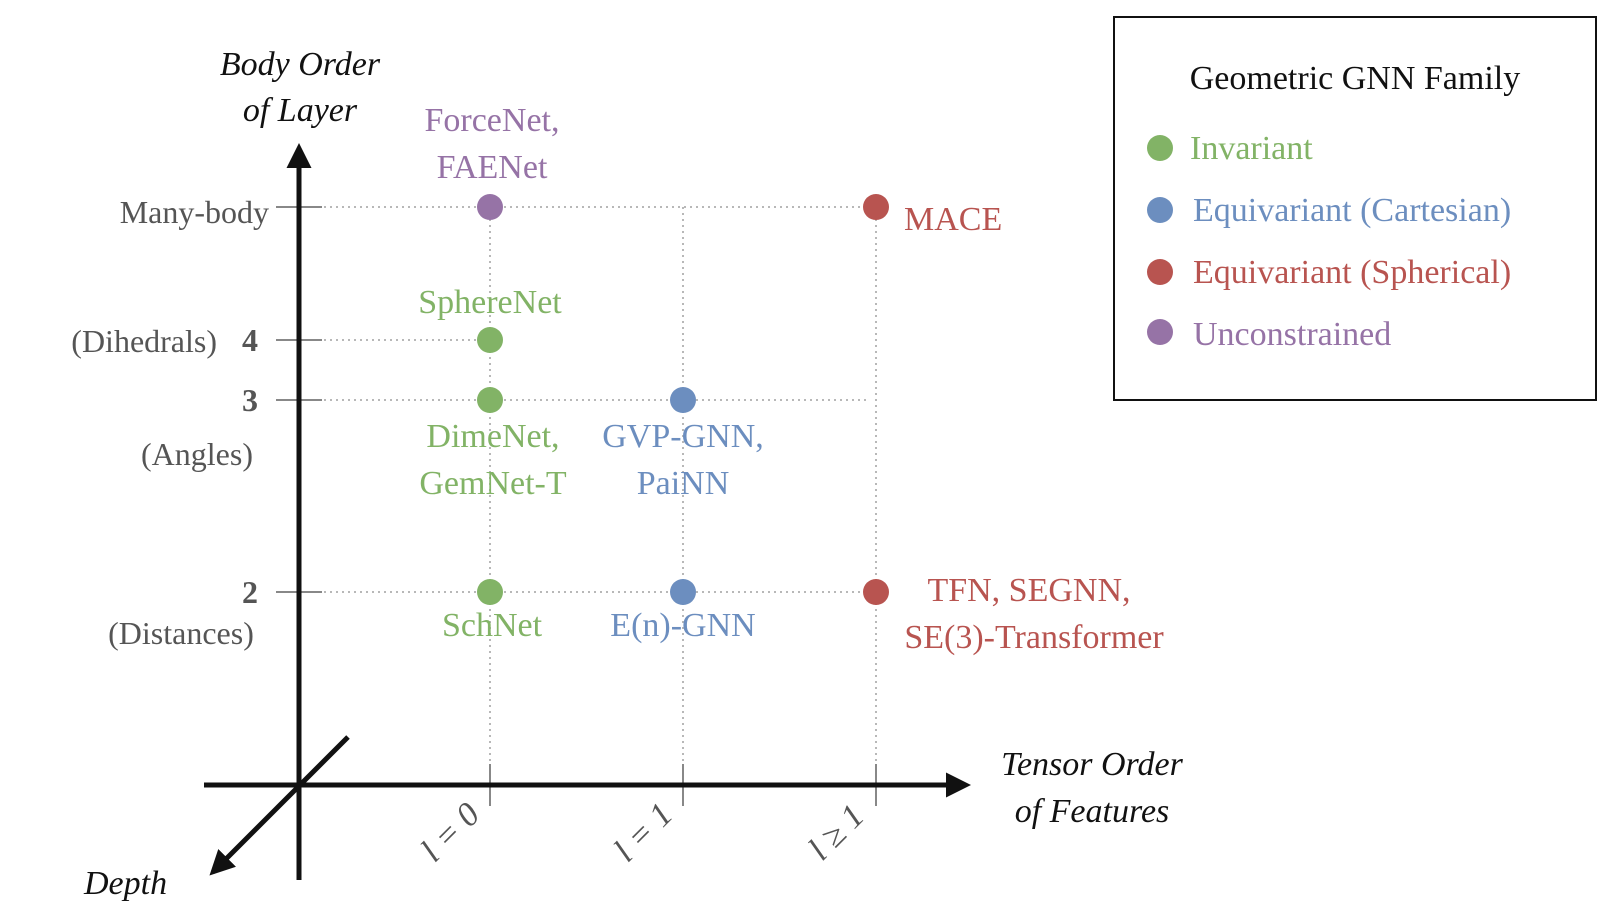 The height and width of the screenshot is (922, 1617). What do you see at coordinates (643, 832) in the screenshot?
I see `xtick-label-l1: l = 1` at bounding box center [643, 832].